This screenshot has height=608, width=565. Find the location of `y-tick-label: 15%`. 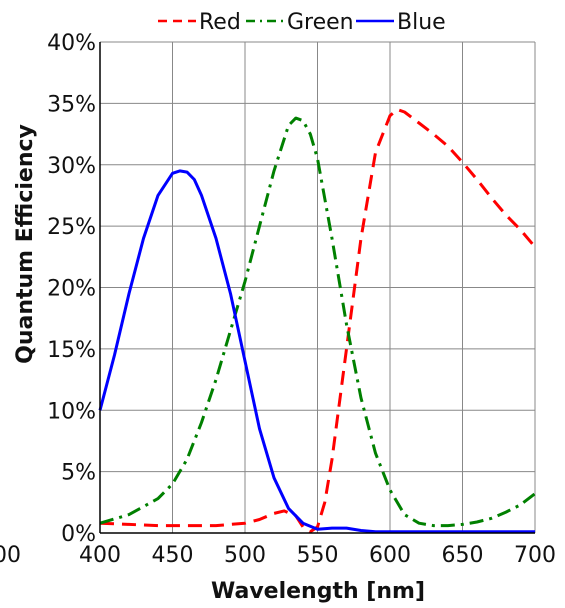

y-tick-label: 15% is located at coordinates (71, 350).